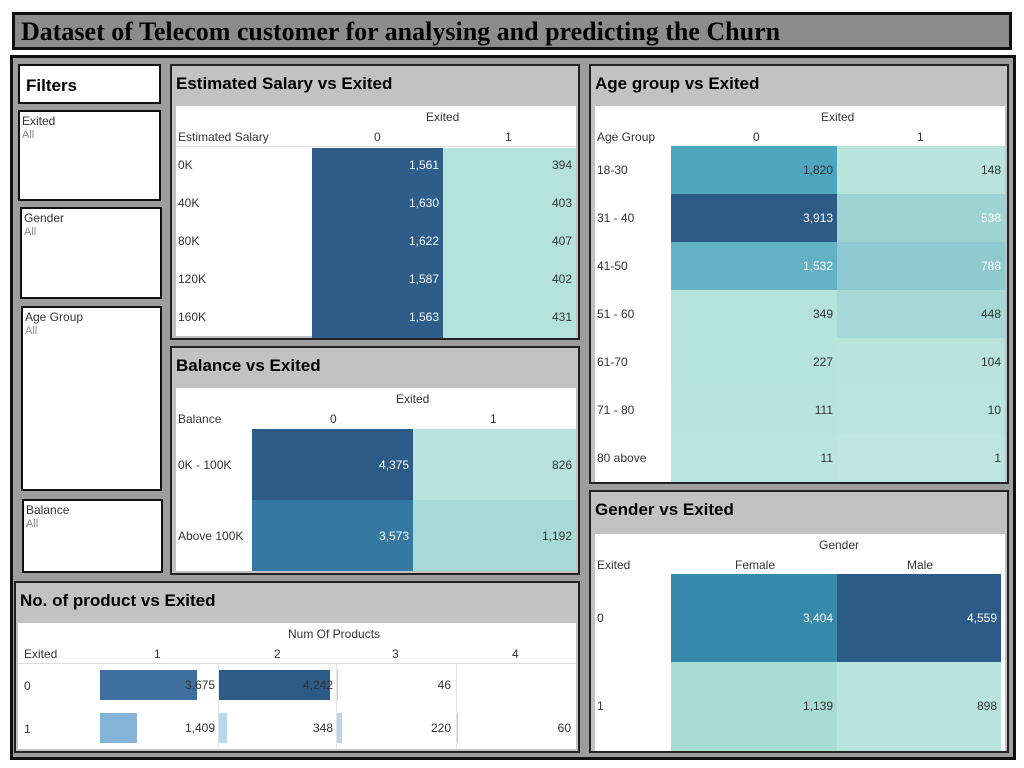 The width and height of the screenshot is (1024, 768). What do you see at coordinates (284, 83) in the screenshot?
I see `salary-panel-title: Estimated Salary vs Exited` at bounding box center [284, 83].